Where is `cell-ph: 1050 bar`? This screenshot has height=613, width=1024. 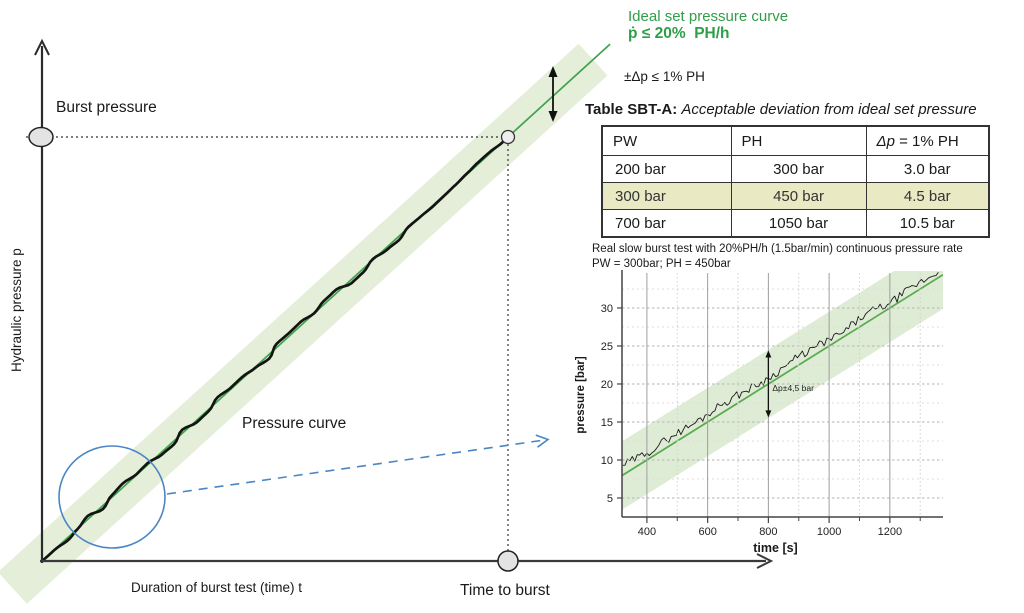 cell-ph: 1050 bar is located at coordinates (798, 223).